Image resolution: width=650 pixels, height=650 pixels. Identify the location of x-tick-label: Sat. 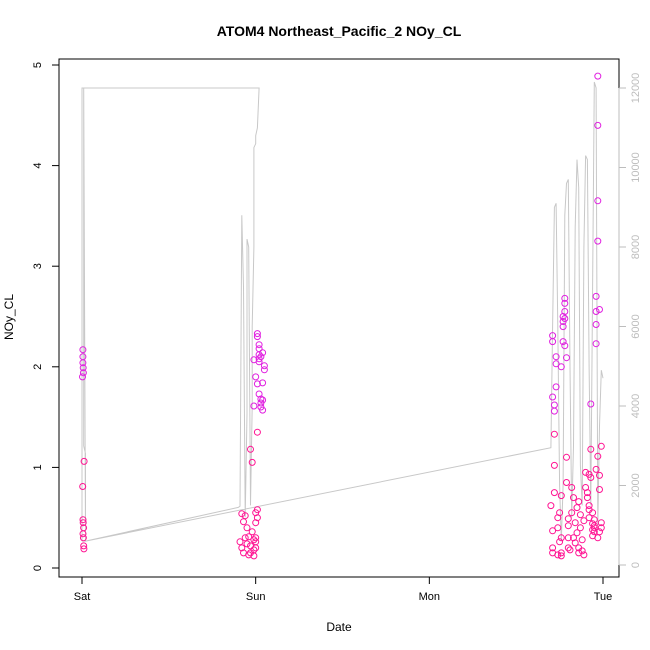
(82, 597).